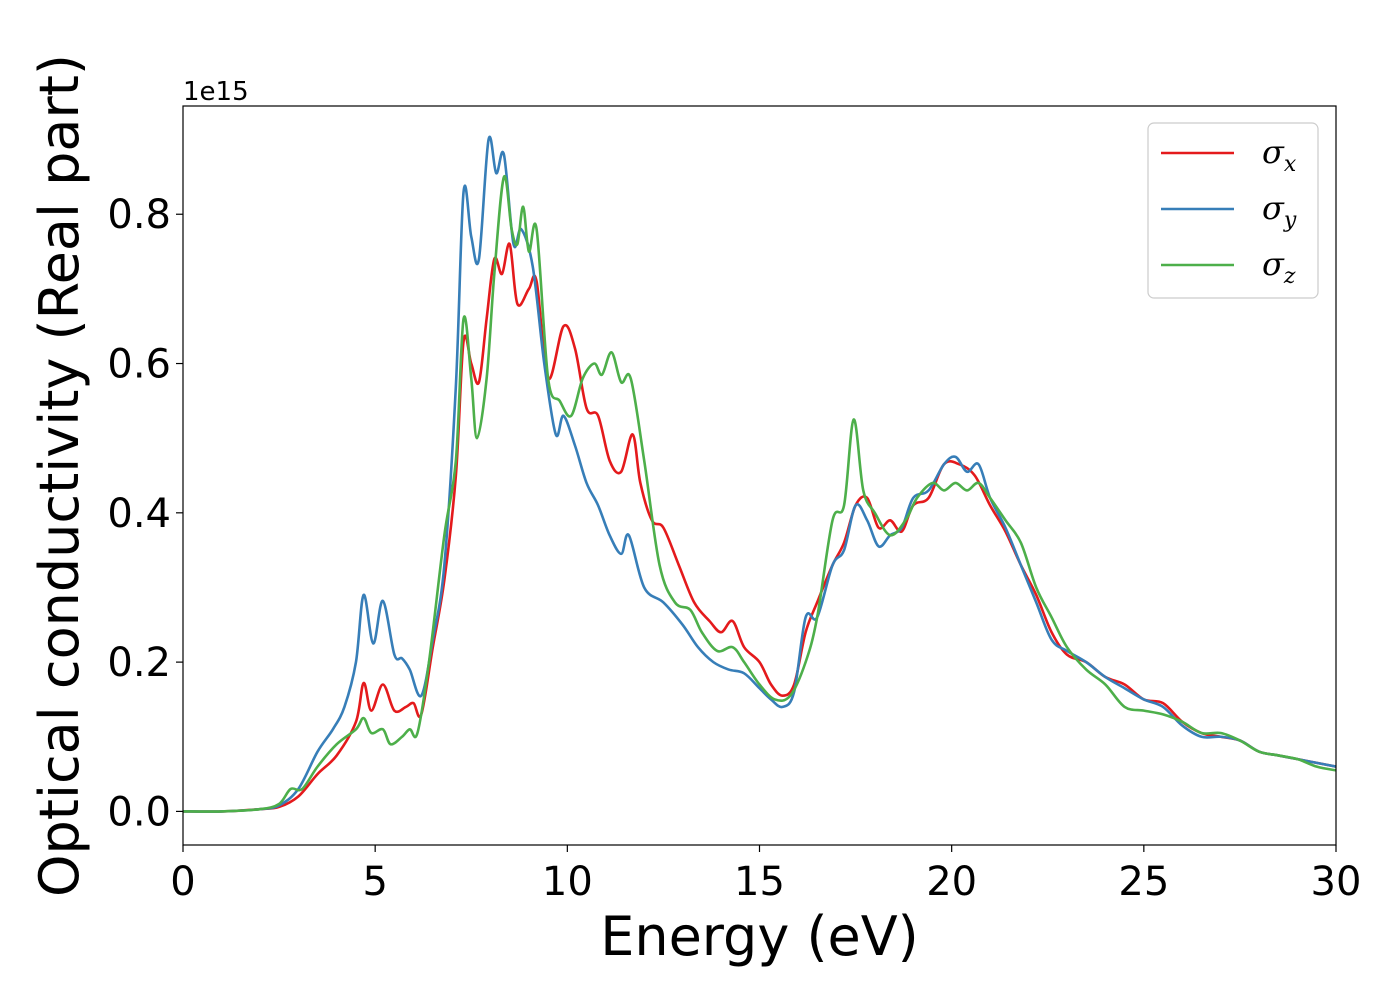  I want to click on y-offset-label: 1e15, so click(216, 92).